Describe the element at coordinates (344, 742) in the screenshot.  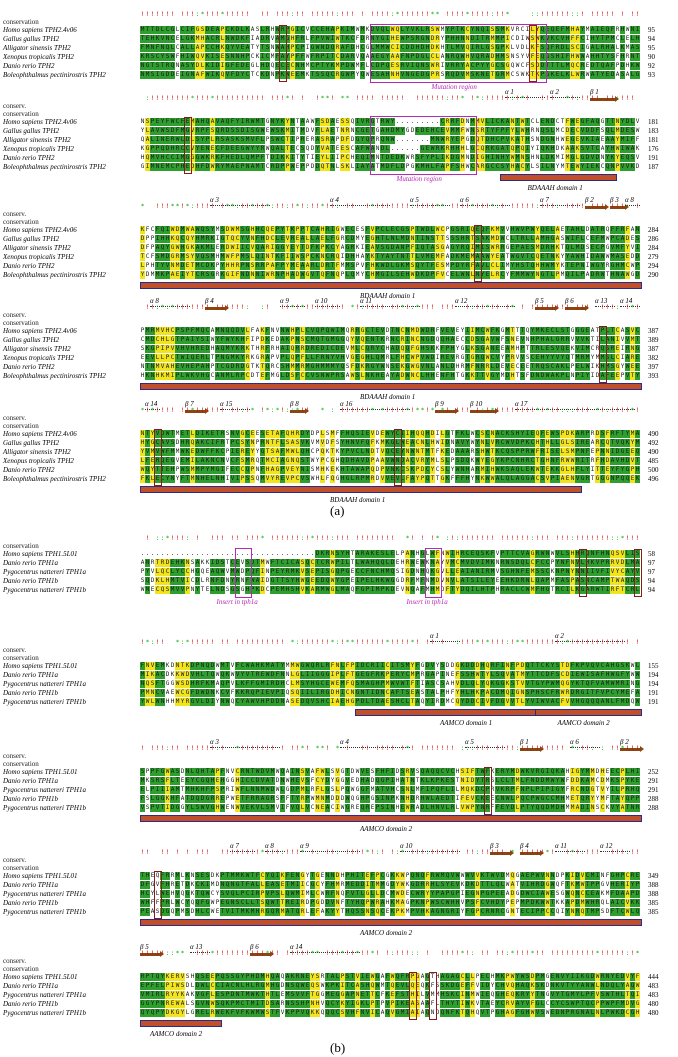
I see `ss-label: α 4` at that location.